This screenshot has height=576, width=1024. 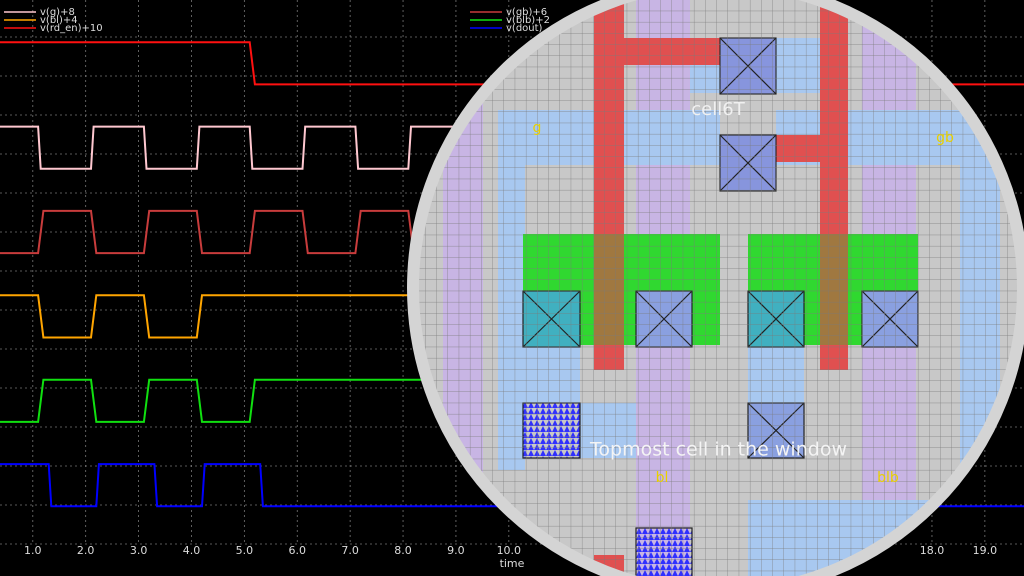 I want to click on x-tick-label: 10.0, so click(x=509, y=550).